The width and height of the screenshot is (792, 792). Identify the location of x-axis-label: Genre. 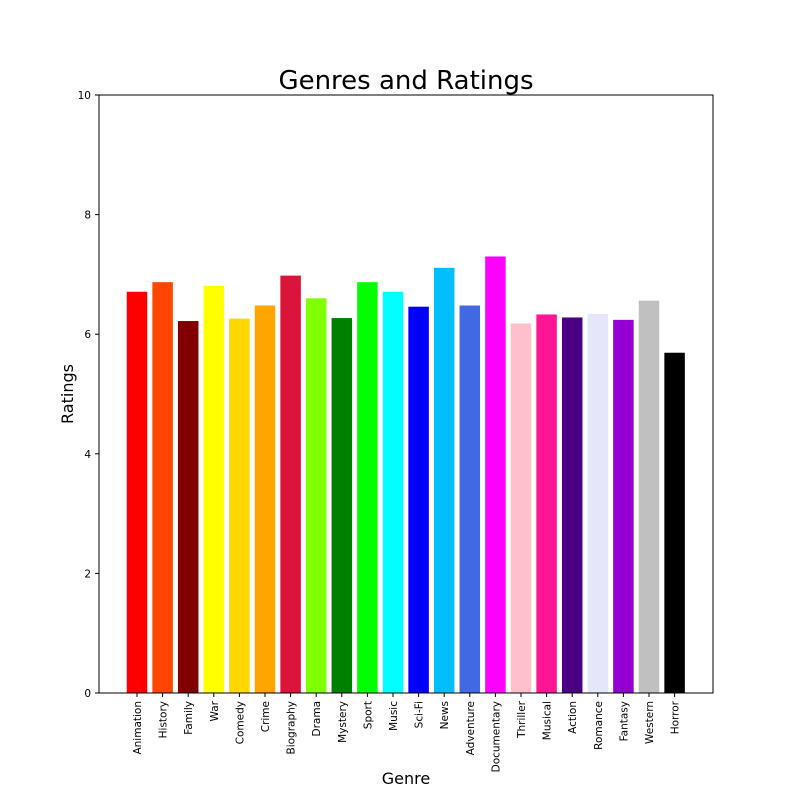
(406, 778).